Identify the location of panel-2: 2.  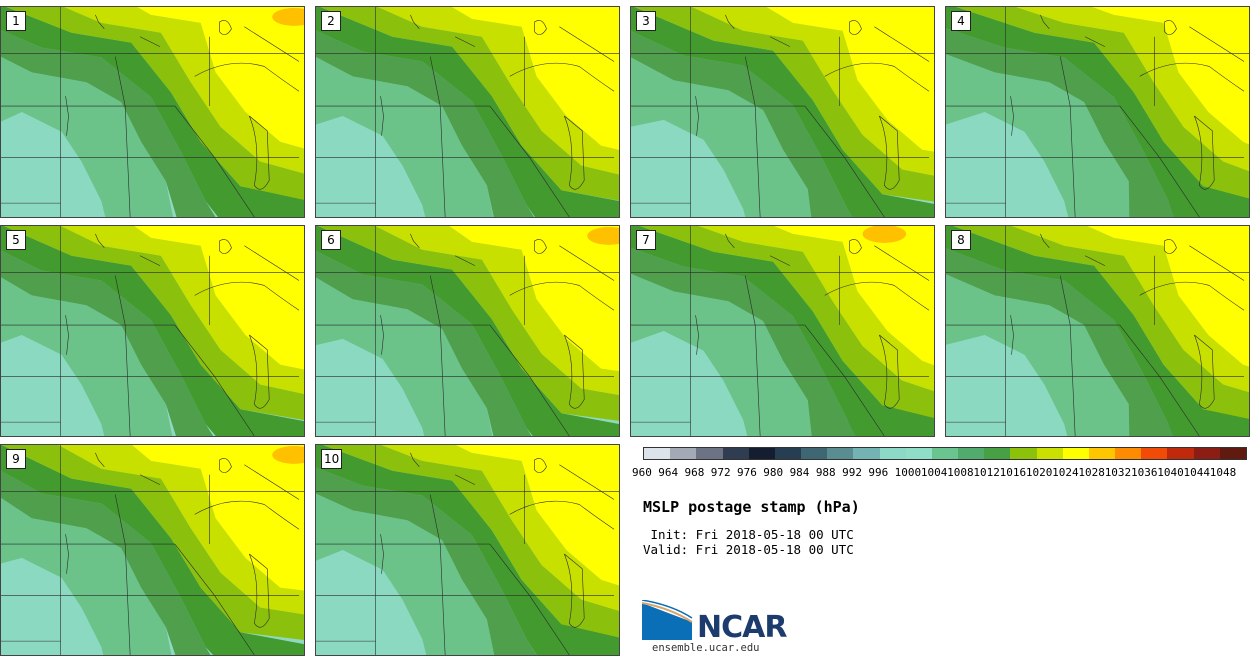
(467, 112).